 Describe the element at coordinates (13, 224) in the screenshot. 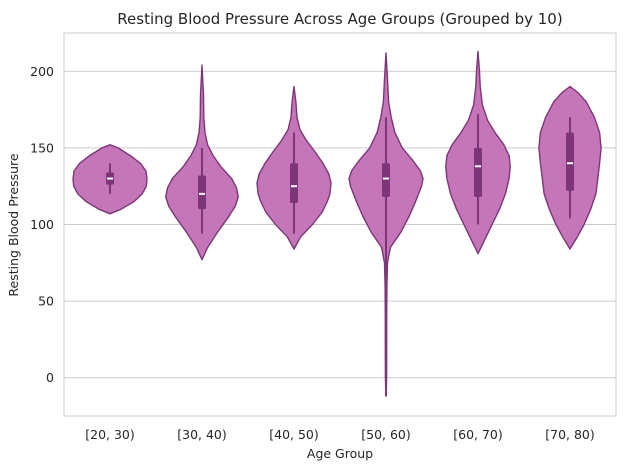

I see `y-axis-label: Resting Blood Pressure` at that location.